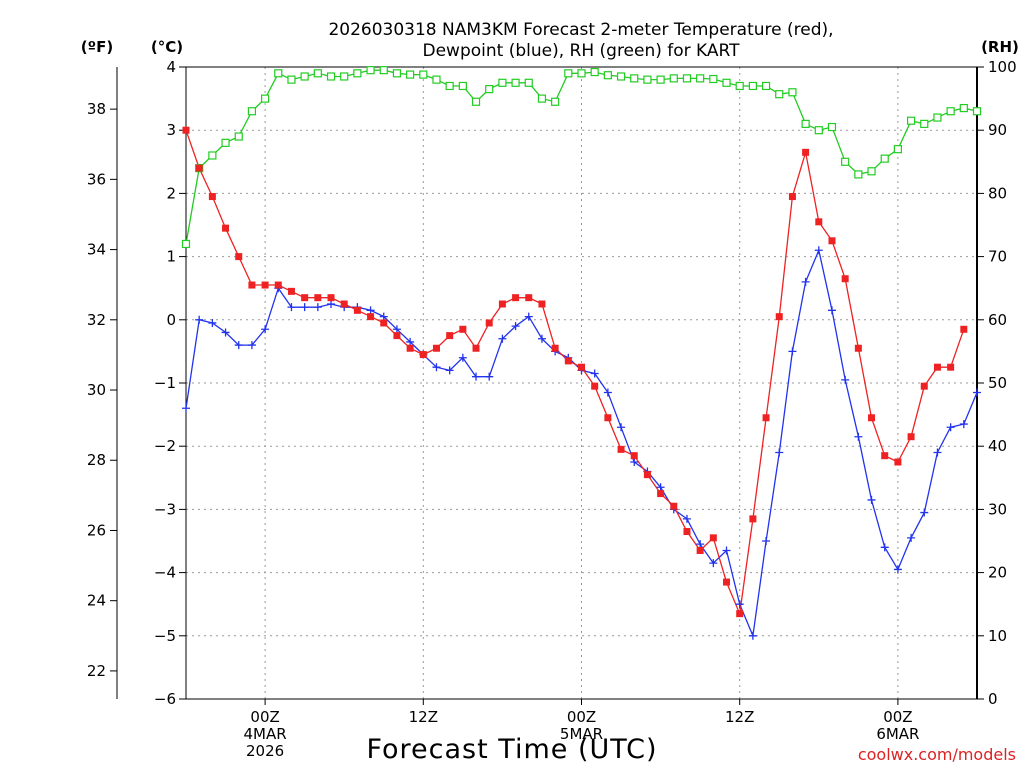 This screenshot has width=1024, height=768. What do you see at coordinates (167, 47) in the screenshot?
I see `unit-celsius-label: (°C)` at bounding box center [167, 47].